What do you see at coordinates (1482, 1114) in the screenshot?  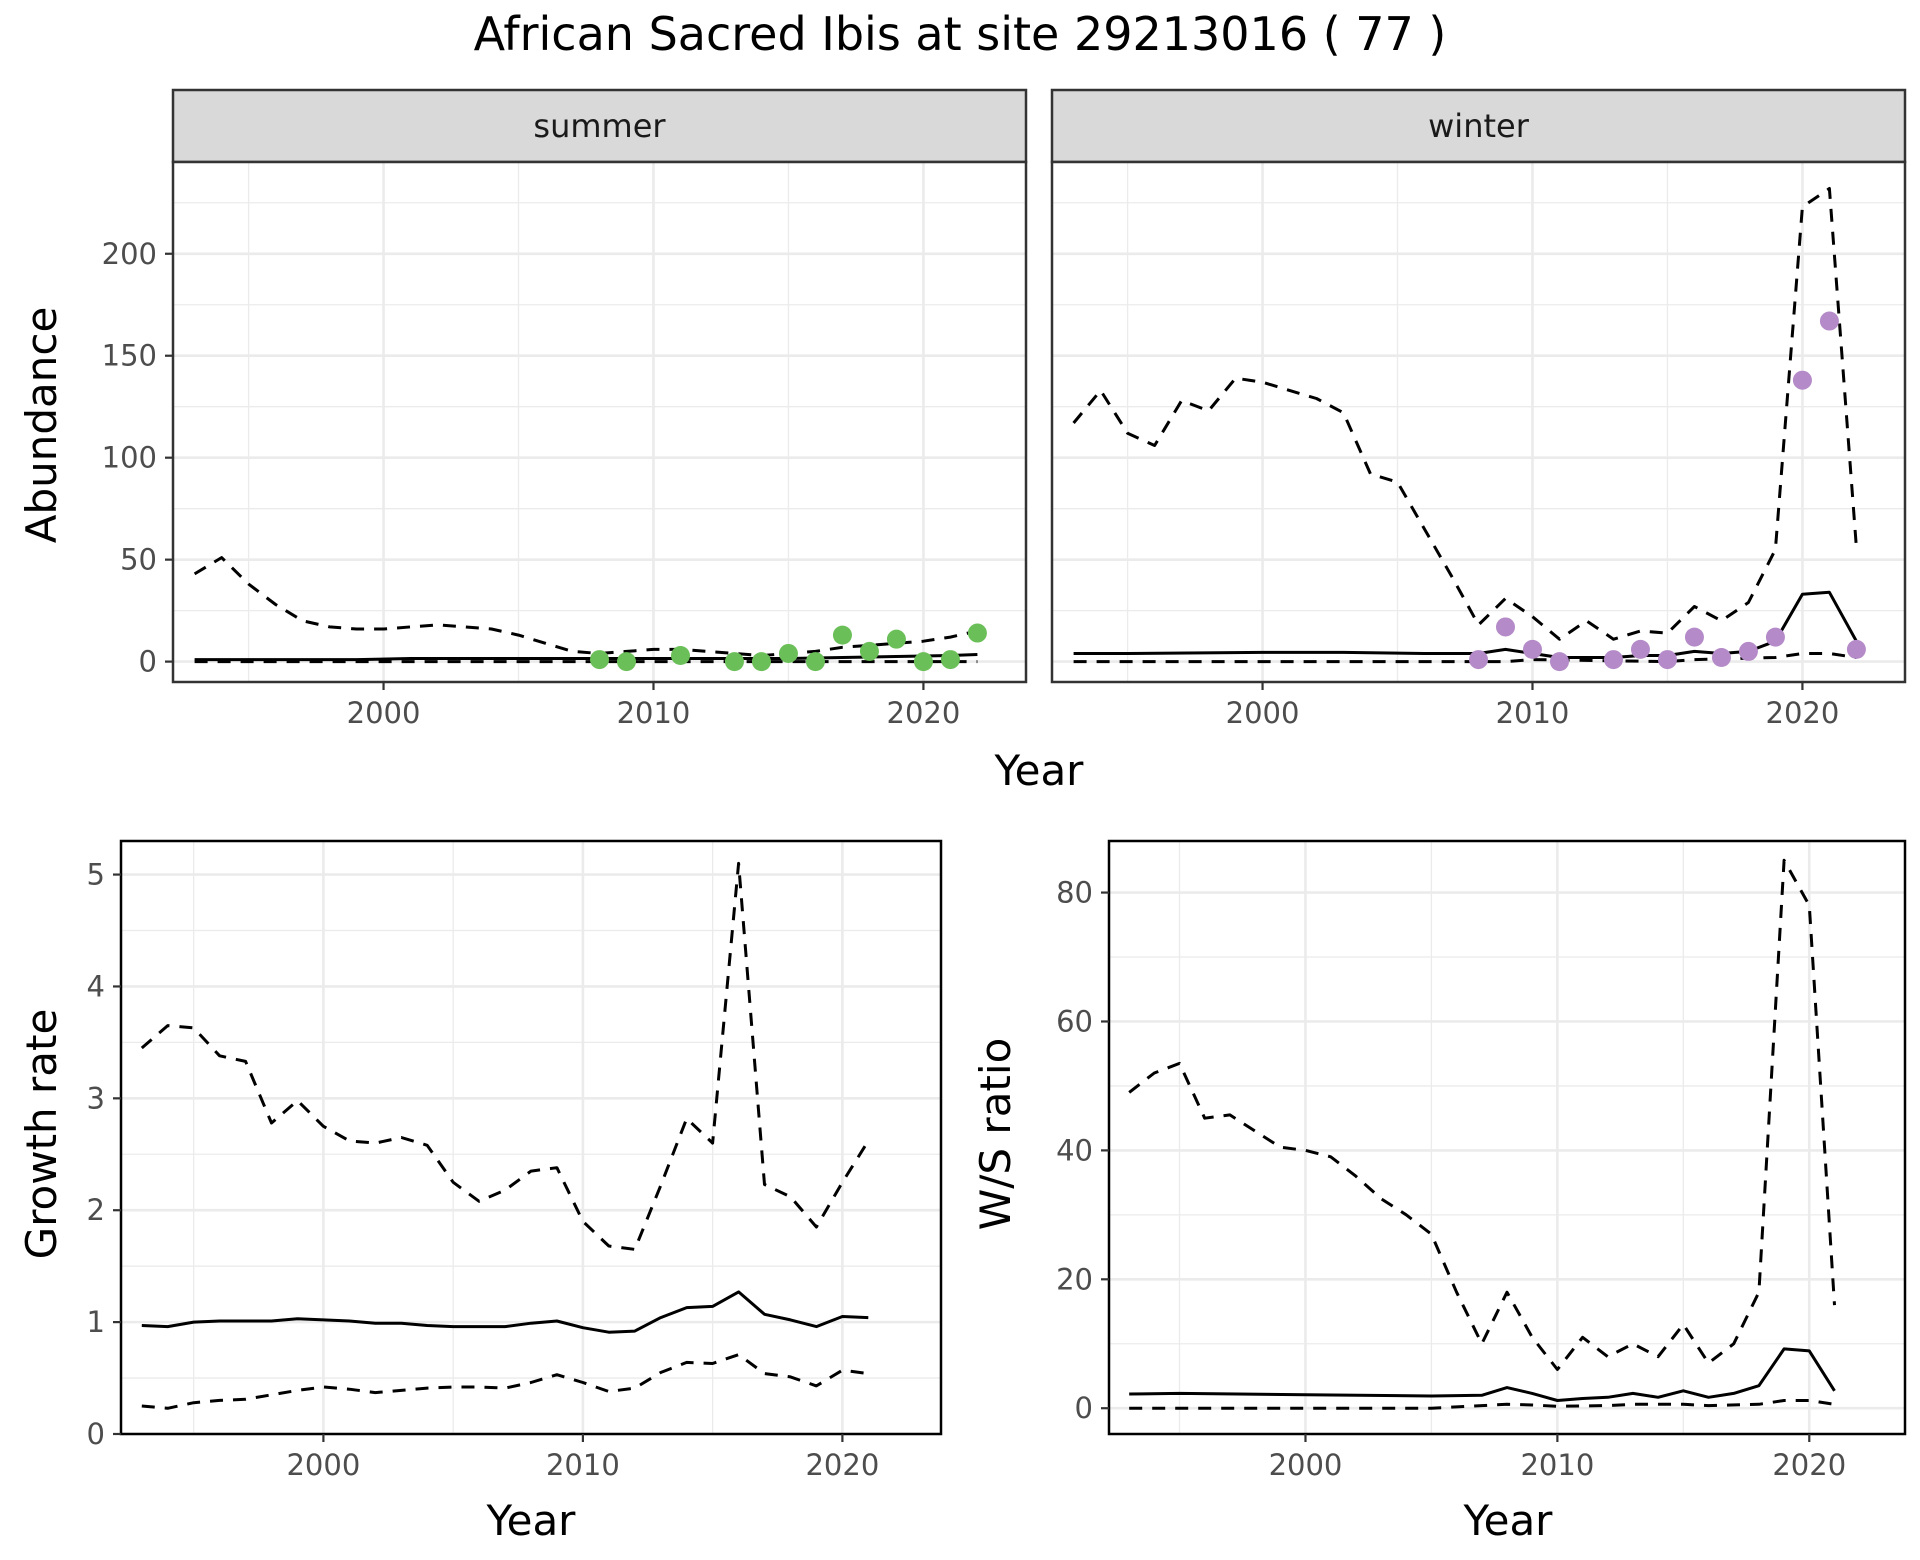 I see `ratio-series-upper` at bounding box center [1482, 1114].